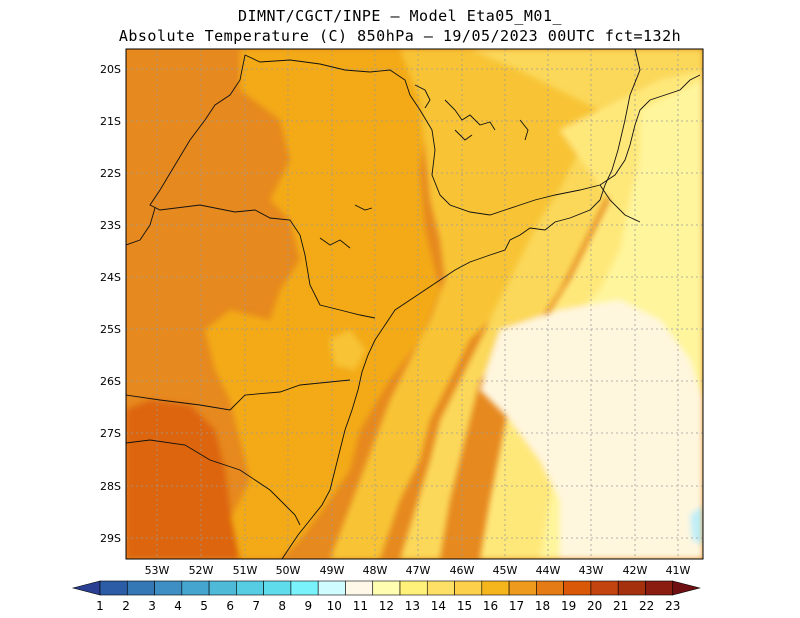  What do you see at coordinates (360, 606) in the screenshot?
I see `colorbar-label: 11` at bounding box center [360, 606].